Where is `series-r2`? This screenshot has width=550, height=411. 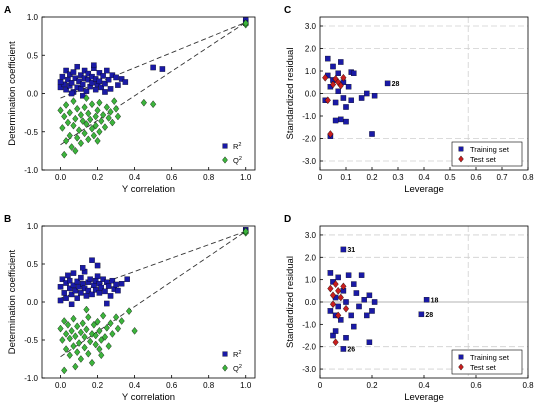
series-r2 is located at coordinates (153, 267).